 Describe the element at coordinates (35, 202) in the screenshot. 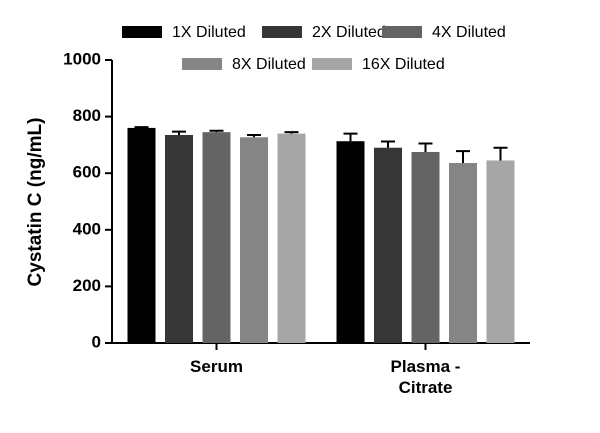

I see `y-axis-label: Cystatin C (ng/mL)` at that location.